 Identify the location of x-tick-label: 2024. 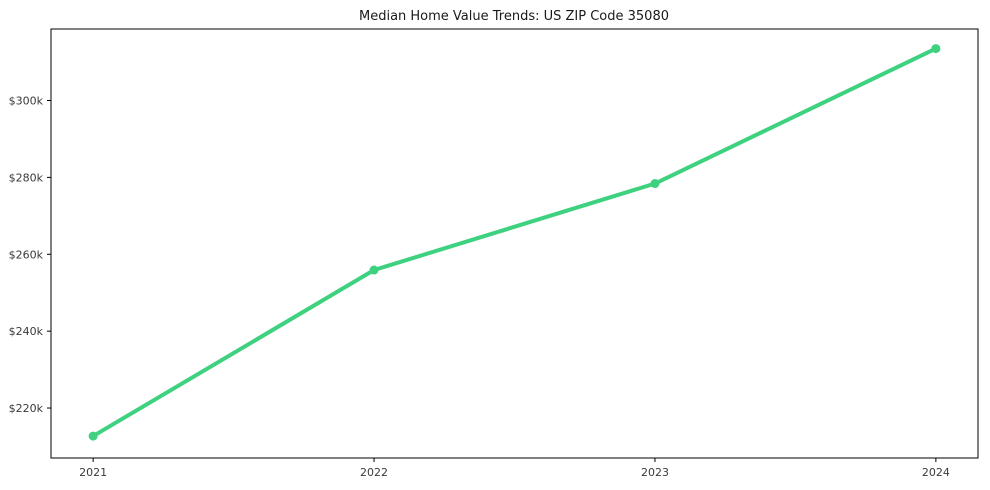
(936, 472).